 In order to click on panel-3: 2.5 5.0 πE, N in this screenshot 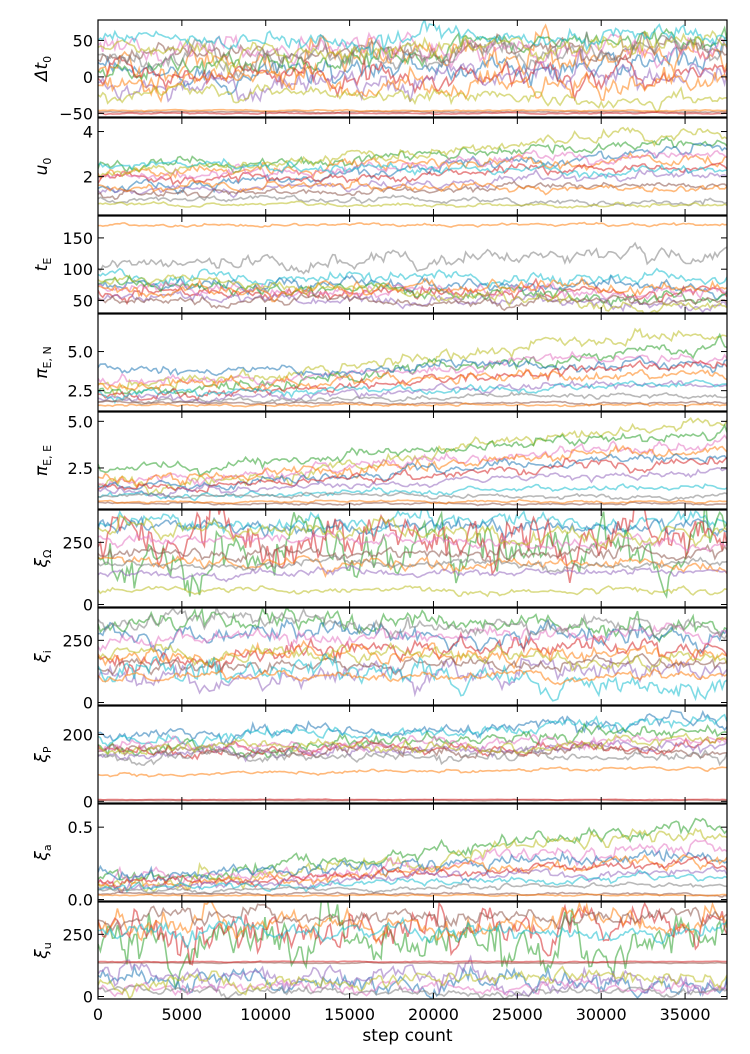, I will do `click(380, 362)`.